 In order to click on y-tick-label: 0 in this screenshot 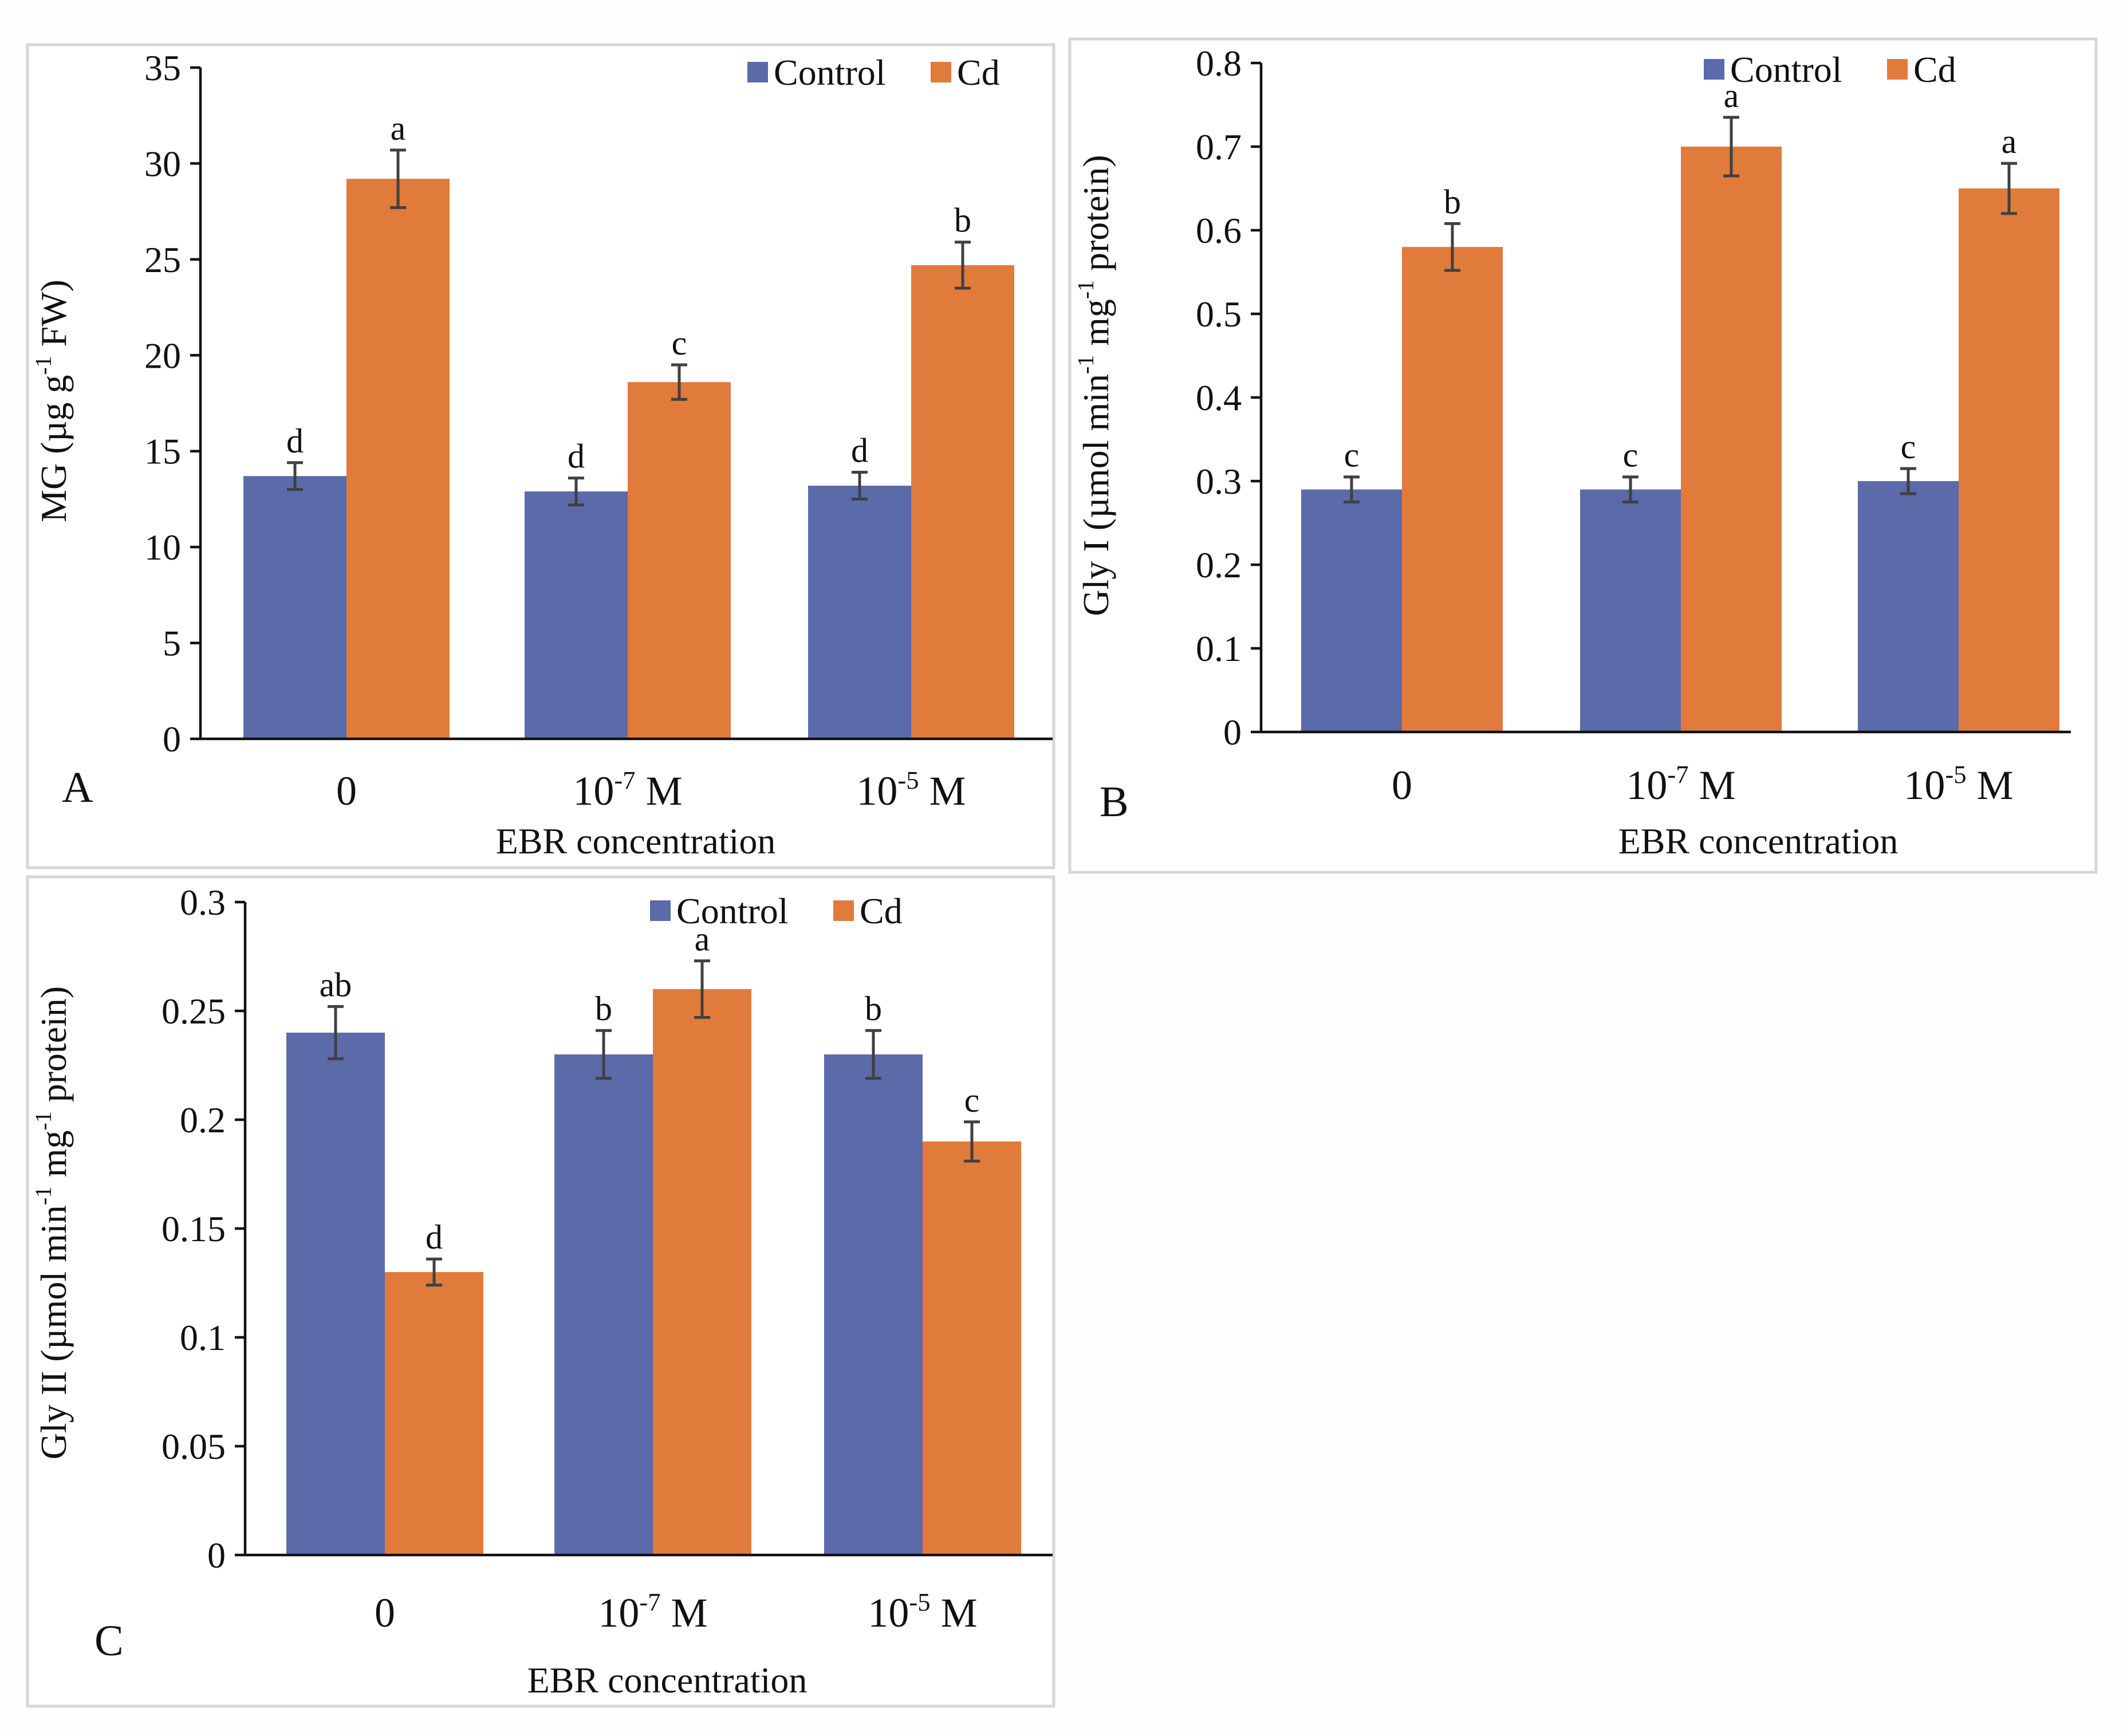, I will do `click(216, 1555)`.